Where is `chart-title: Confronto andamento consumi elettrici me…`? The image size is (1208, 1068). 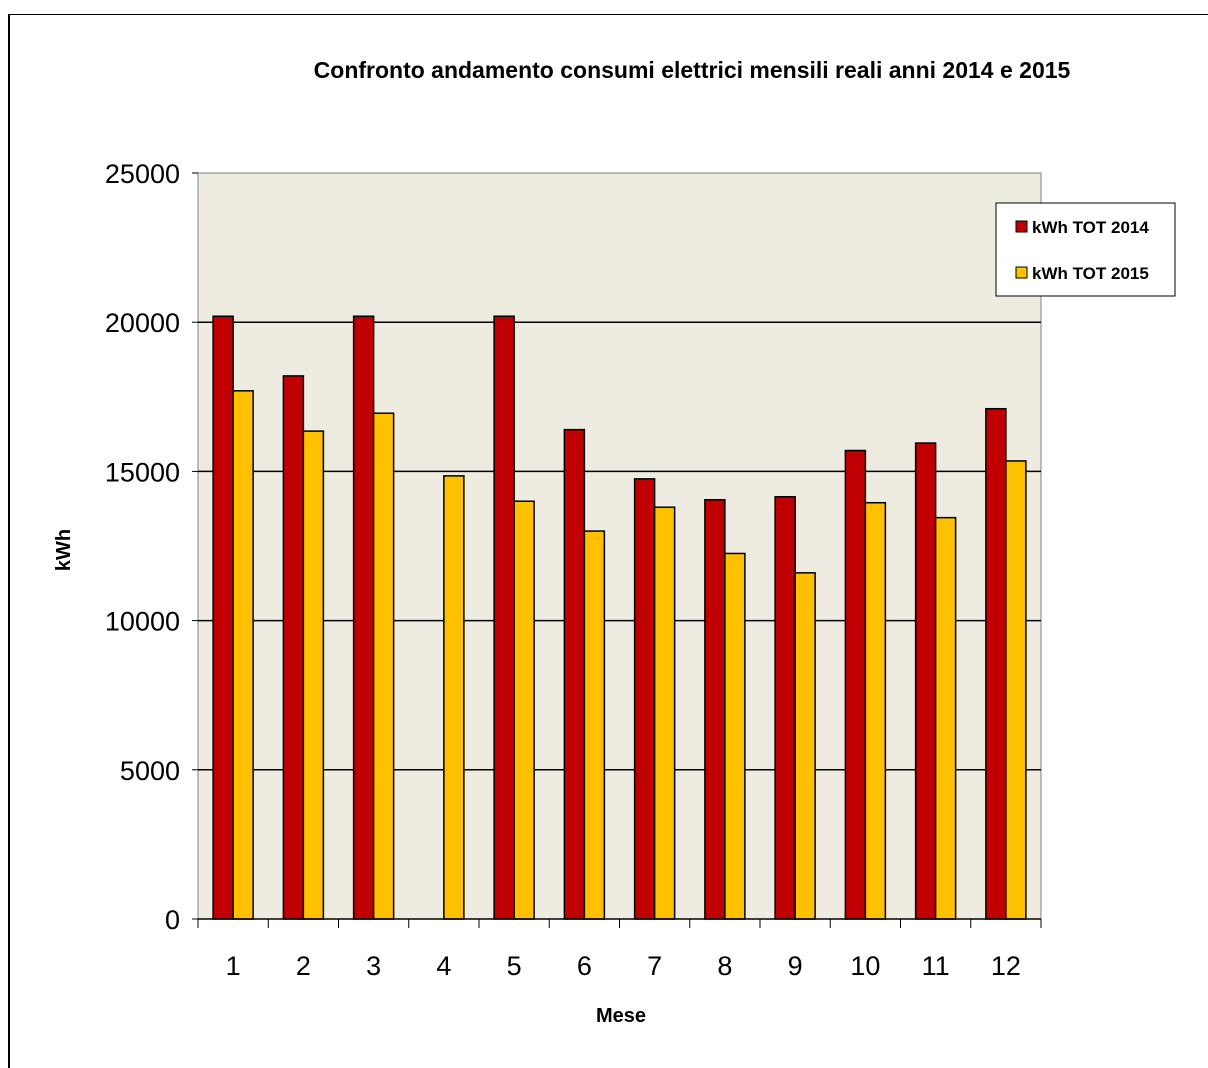
chart-title: Confronto andamento consumi elettrici me… is located at coordinates (692, 70).